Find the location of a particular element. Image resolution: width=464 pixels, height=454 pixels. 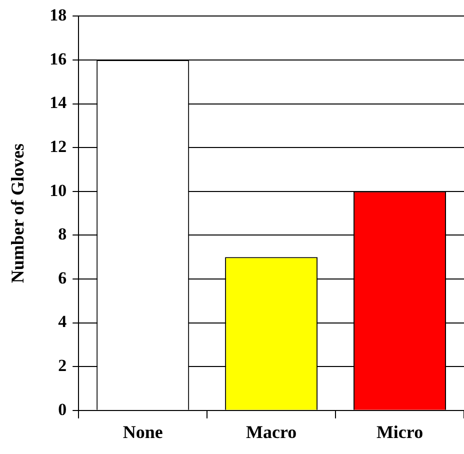

y-tick-label: 8 is located at coordinates (62, 234).